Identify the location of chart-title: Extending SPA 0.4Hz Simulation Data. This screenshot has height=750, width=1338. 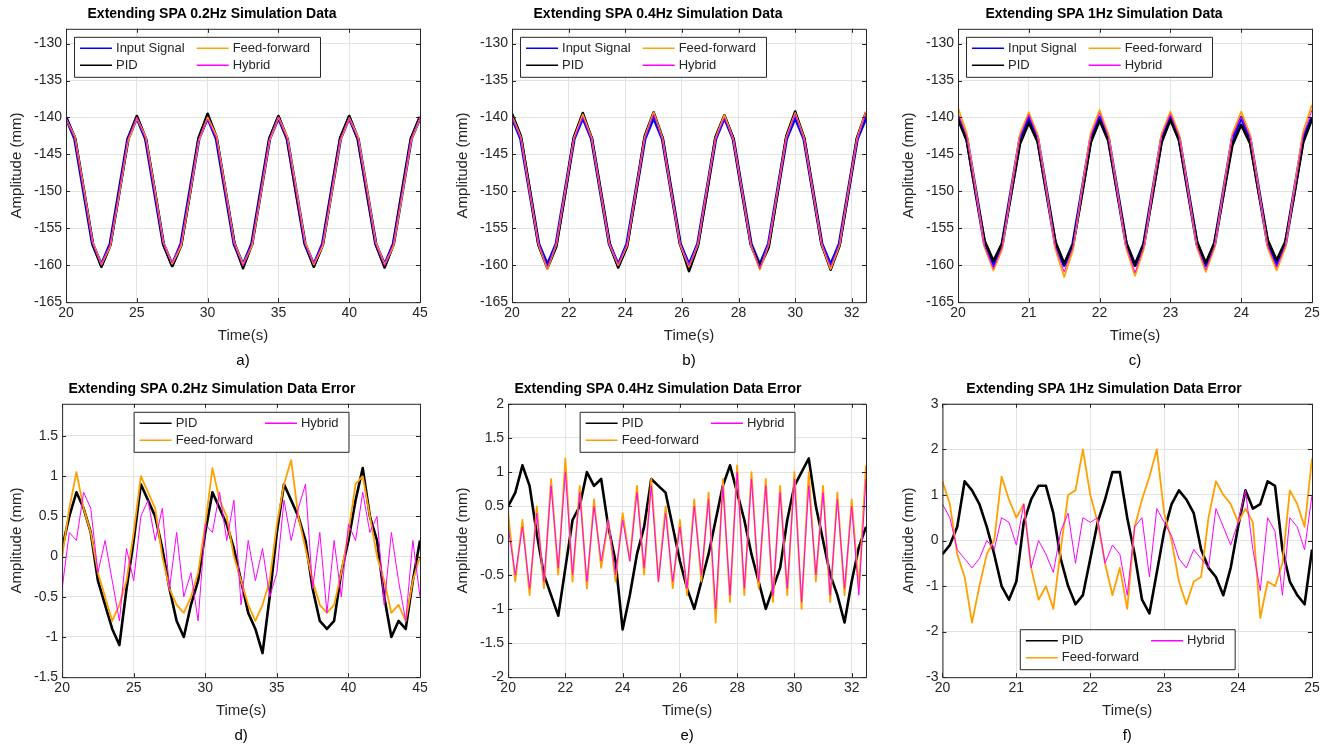
(658, 13).